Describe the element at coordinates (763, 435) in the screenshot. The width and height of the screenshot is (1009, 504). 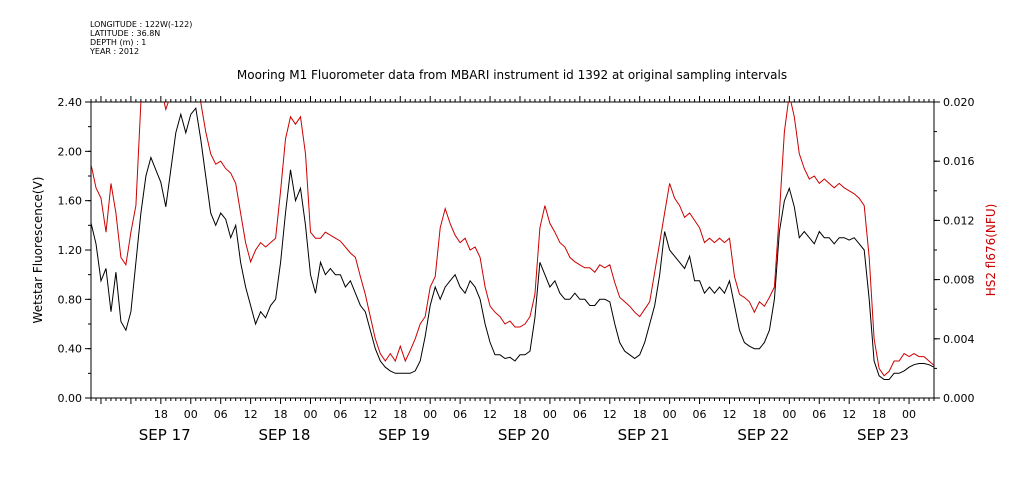
I see `x-day-label: SEP 22` at that location.